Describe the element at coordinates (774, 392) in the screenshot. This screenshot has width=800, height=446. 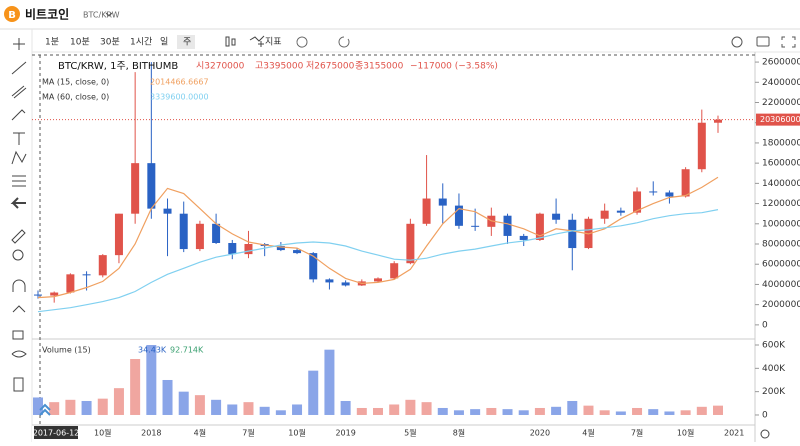
I see `volume-tick-label: 200K` at that location.